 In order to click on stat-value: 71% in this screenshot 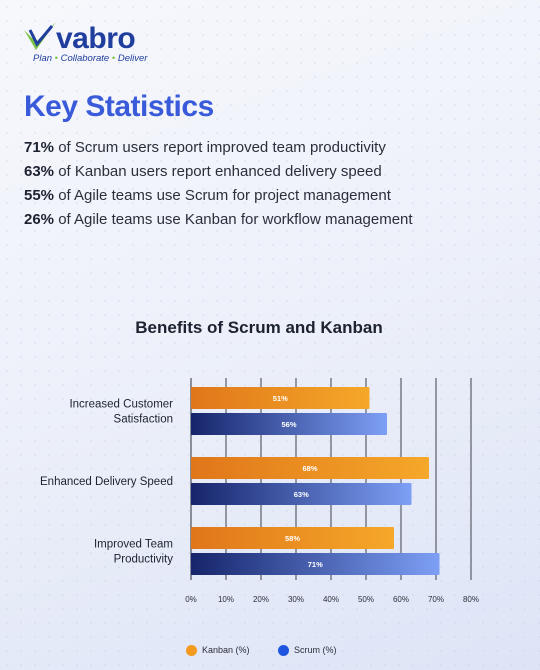, I will do `click(39, 147)`.